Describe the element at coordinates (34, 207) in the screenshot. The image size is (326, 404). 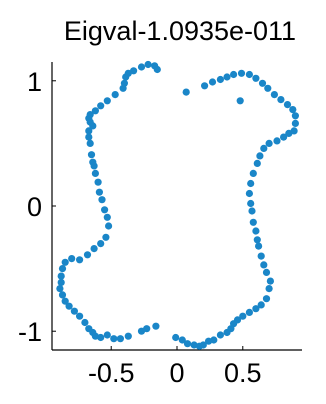
I see `y-tick-label: 0` at that location.